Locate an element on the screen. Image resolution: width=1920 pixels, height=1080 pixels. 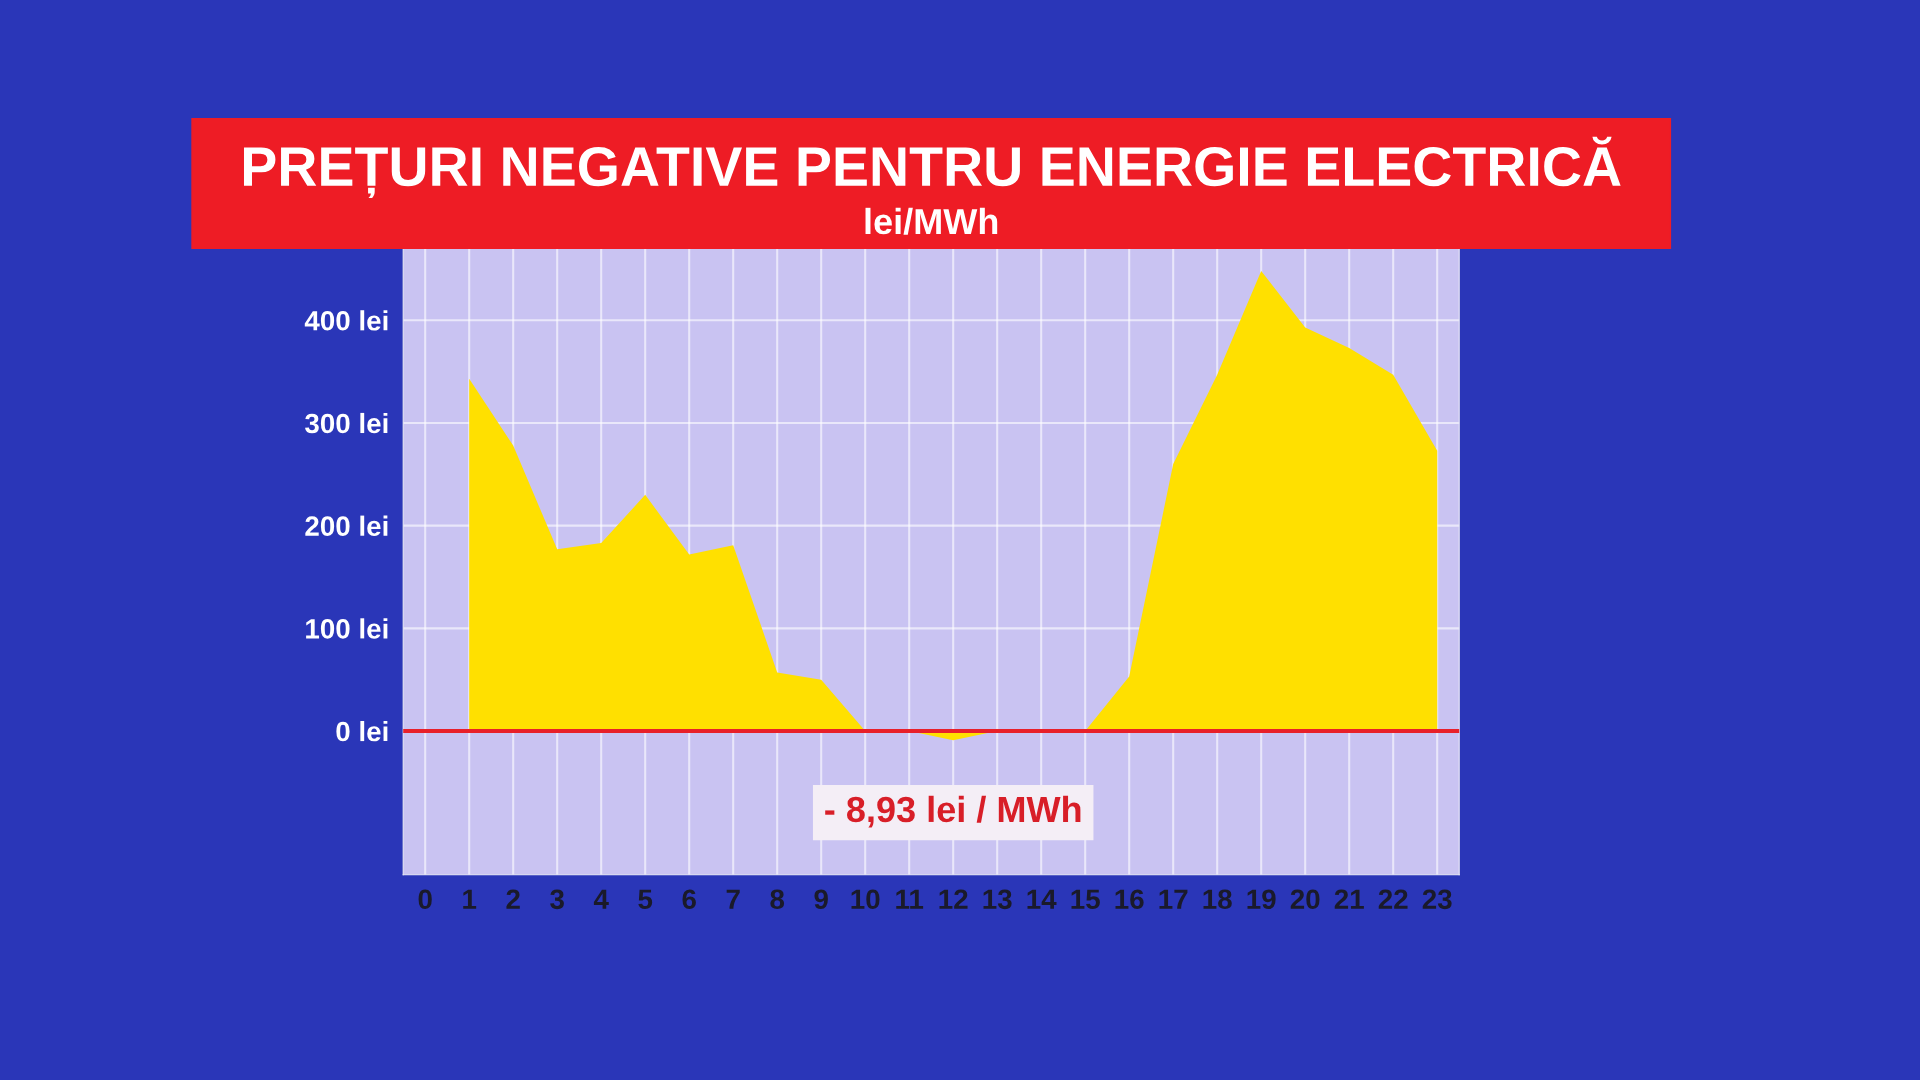
x-tick-label: 8 is located at coordinates (777, 899).